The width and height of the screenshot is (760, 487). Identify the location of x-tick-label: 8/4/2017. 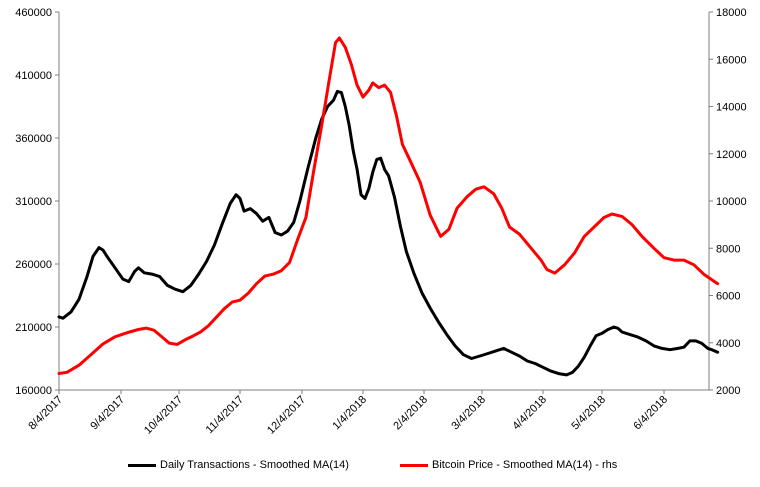
(45, 413).